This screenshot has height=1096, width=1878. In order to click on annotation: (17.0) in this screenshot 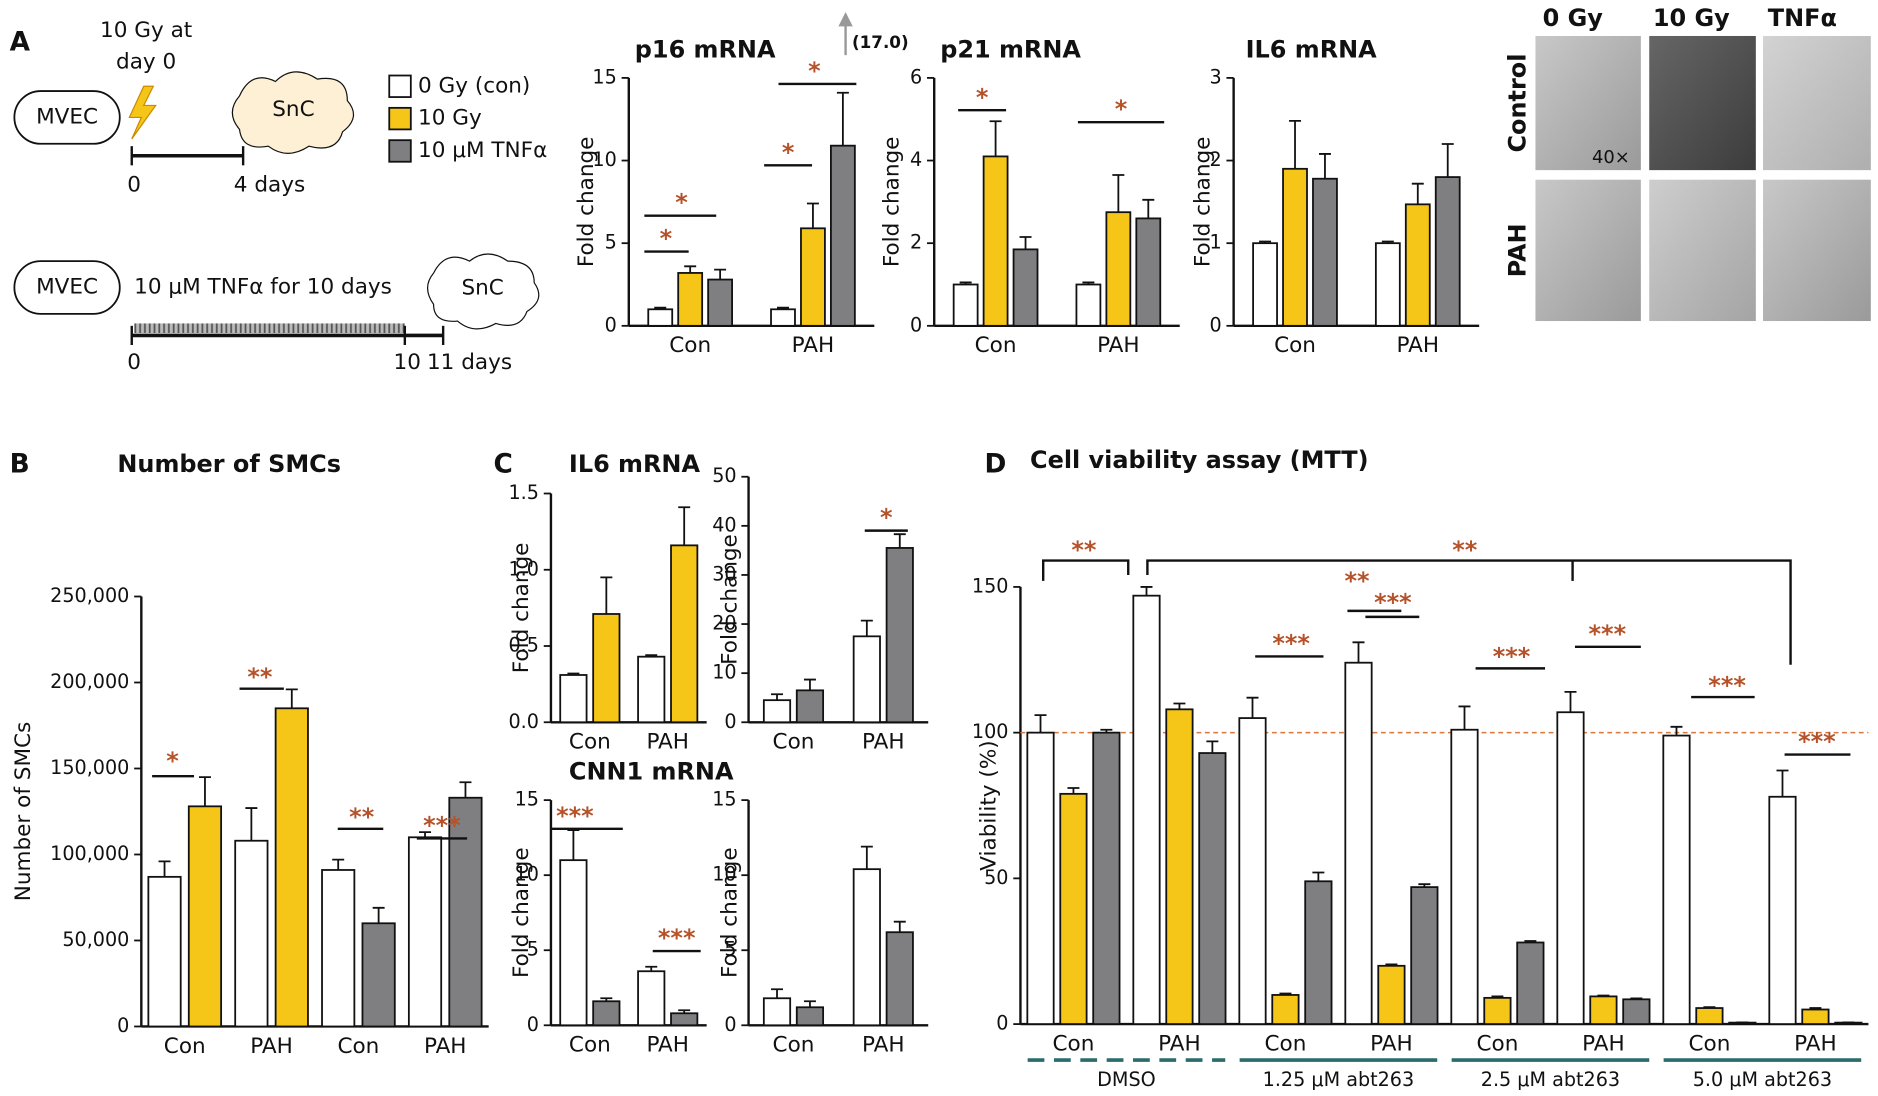, I will do `click(880, 42)`.